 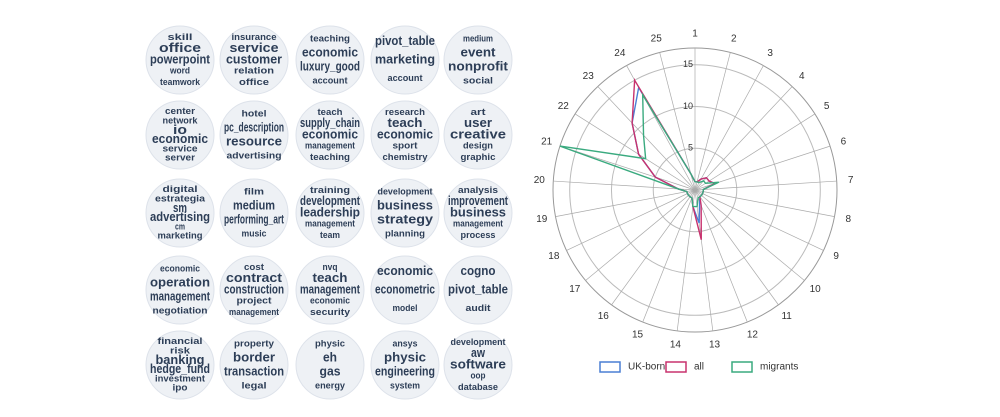 What do you see at coordinates (851, 180) in the screenshot?
I see `axis-label: 7` at bounding box center [851, 180].